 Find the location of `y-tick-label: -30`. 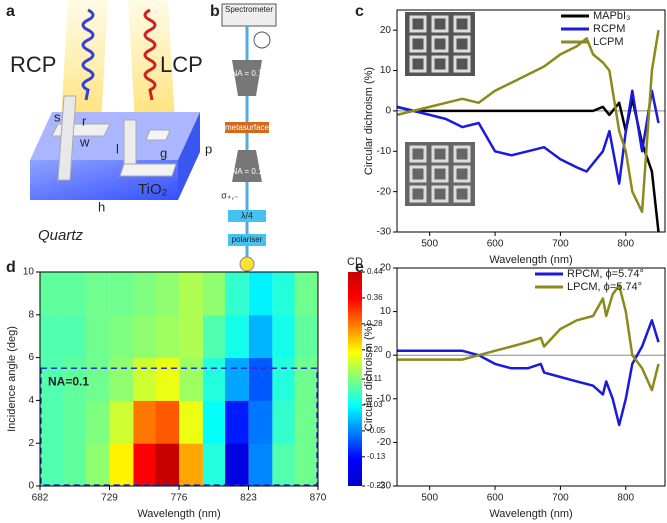

y-tick-label: -30 is located at coordinates (384, 486).